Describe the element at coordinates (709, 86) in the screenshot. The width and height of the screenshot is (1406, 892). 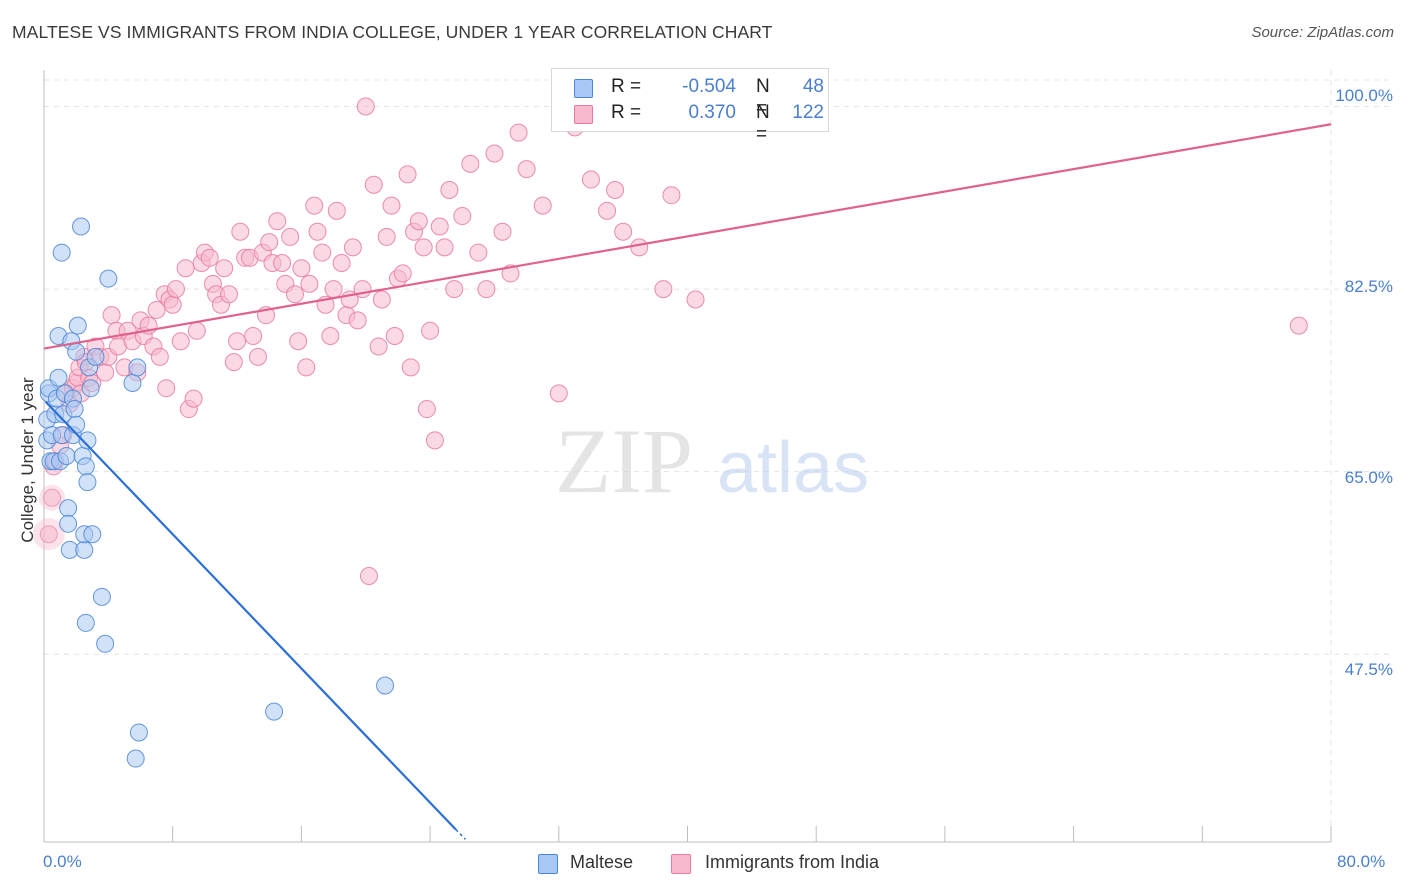
I see `r-value: -0.504` at that location.